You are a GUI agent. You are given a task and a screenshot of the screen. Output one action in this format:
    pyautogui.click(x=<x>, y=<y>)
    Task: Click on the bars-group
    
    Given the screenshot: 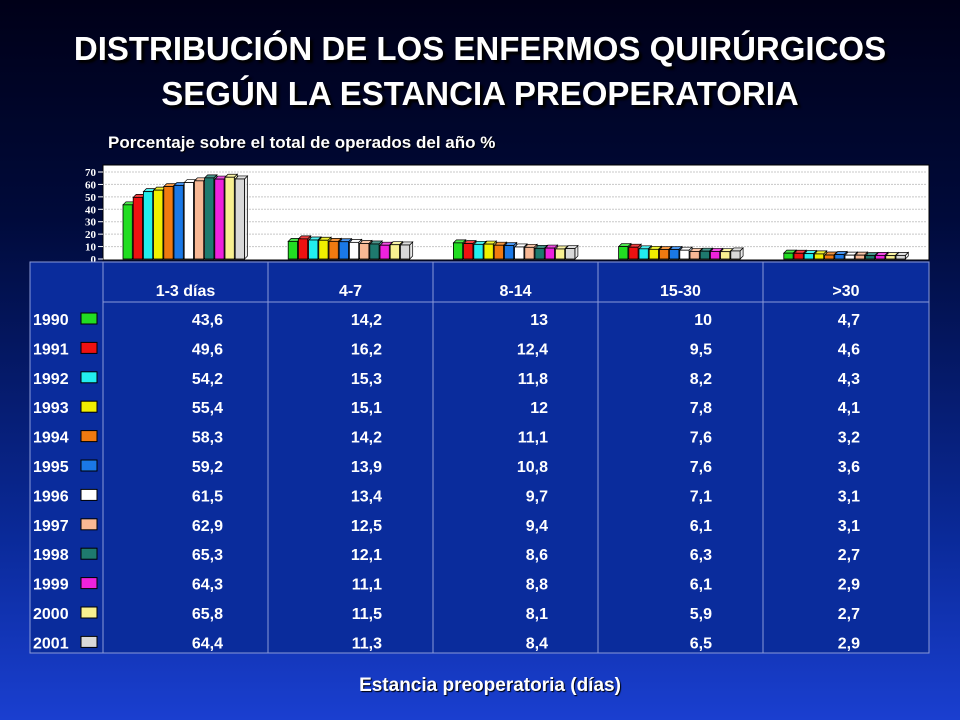 What is the action you would take?
    pyautogui.click(x=516, y=216)
    